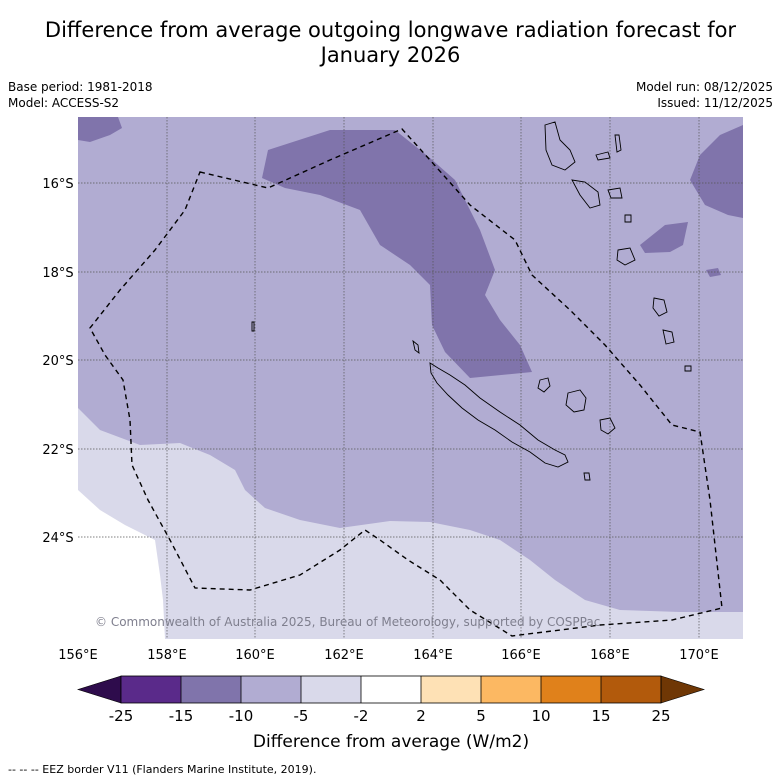  I want to click on coastline-island-c, so click(253, 326).